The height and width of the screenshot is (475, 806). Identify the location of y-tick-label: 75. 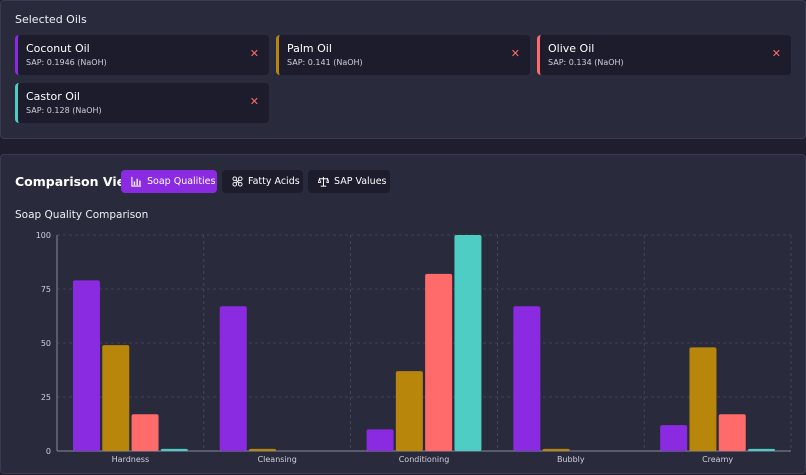
(46, 289).